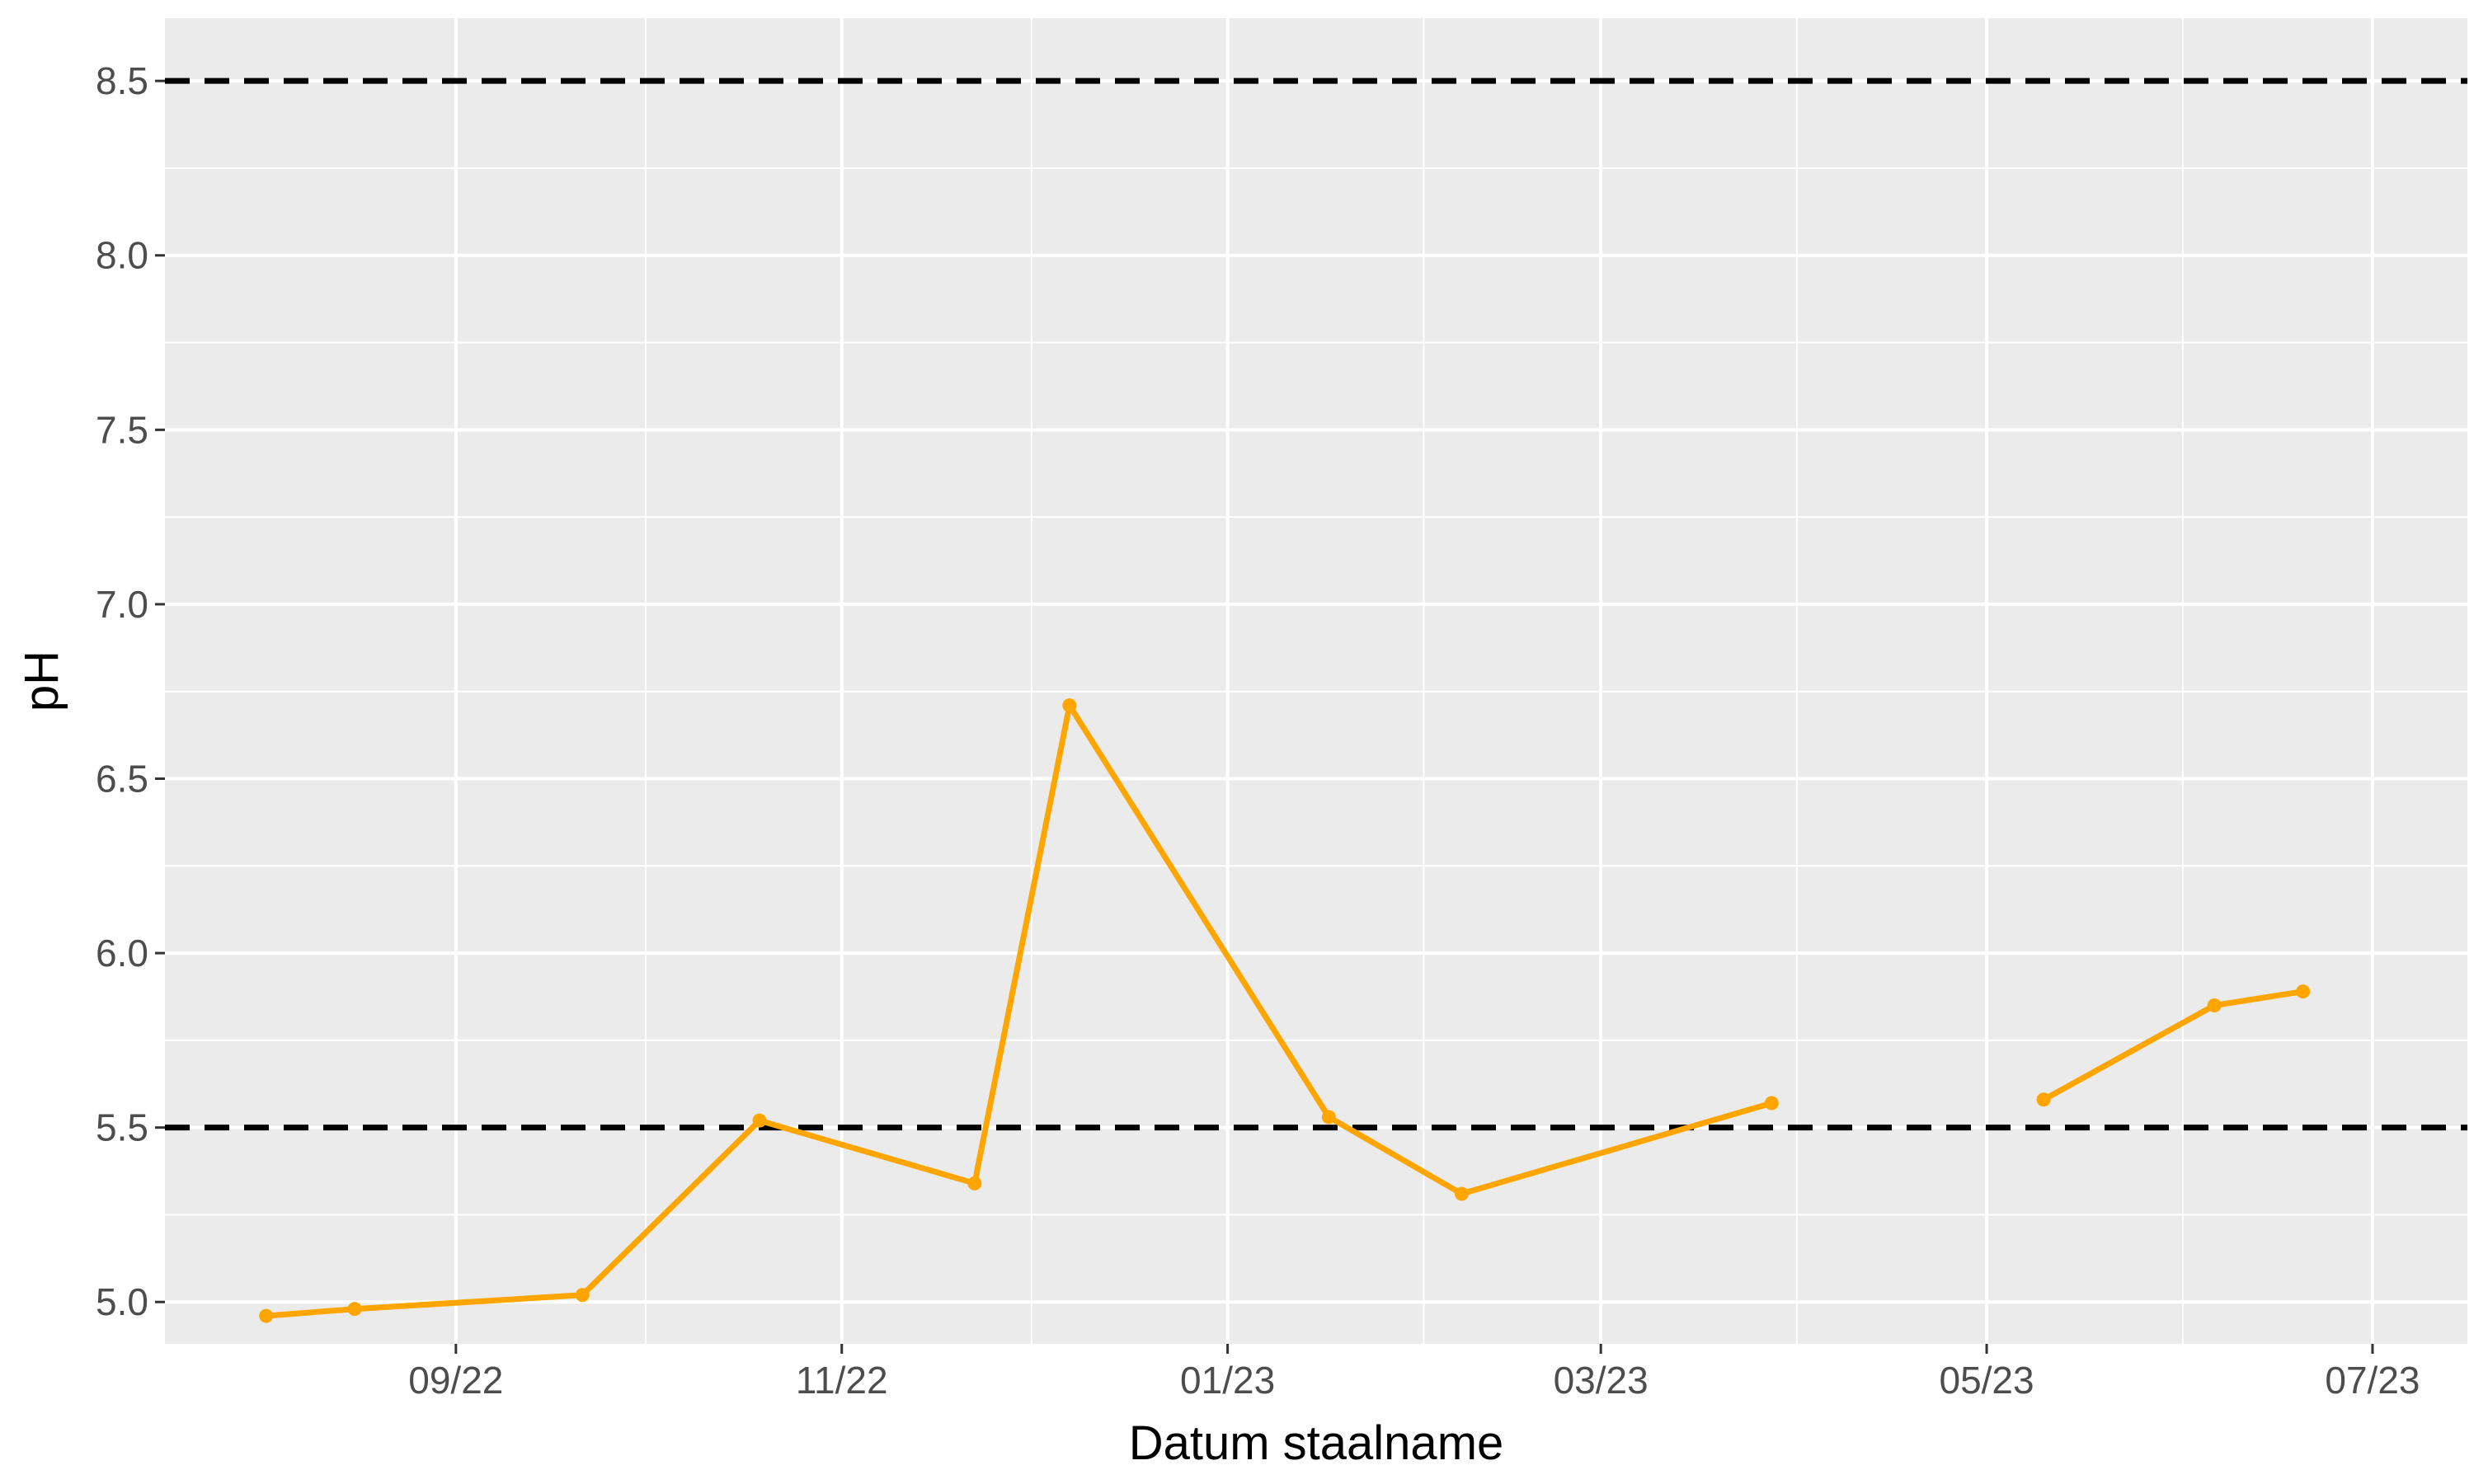 The height and width of the screenshot is (1484, 2474). What do you see at coordinates (122, 80) in the screenshot?
I see `y-tick-label: 8.5` at bounding box center [122, 80].